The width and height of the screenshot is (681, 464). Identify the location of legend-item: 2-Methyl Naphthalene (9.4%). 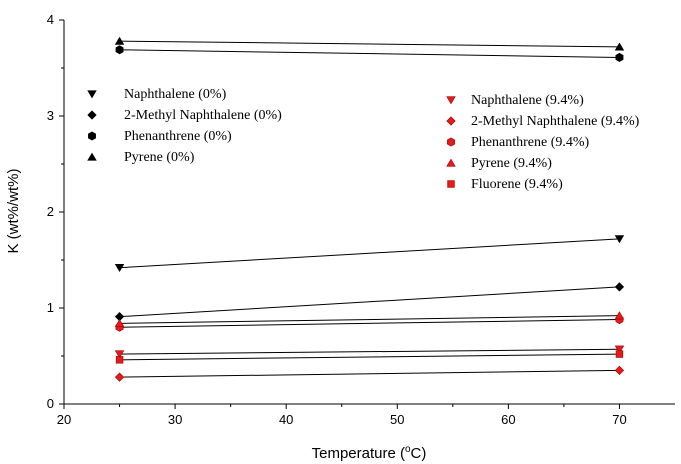
(543, 121).